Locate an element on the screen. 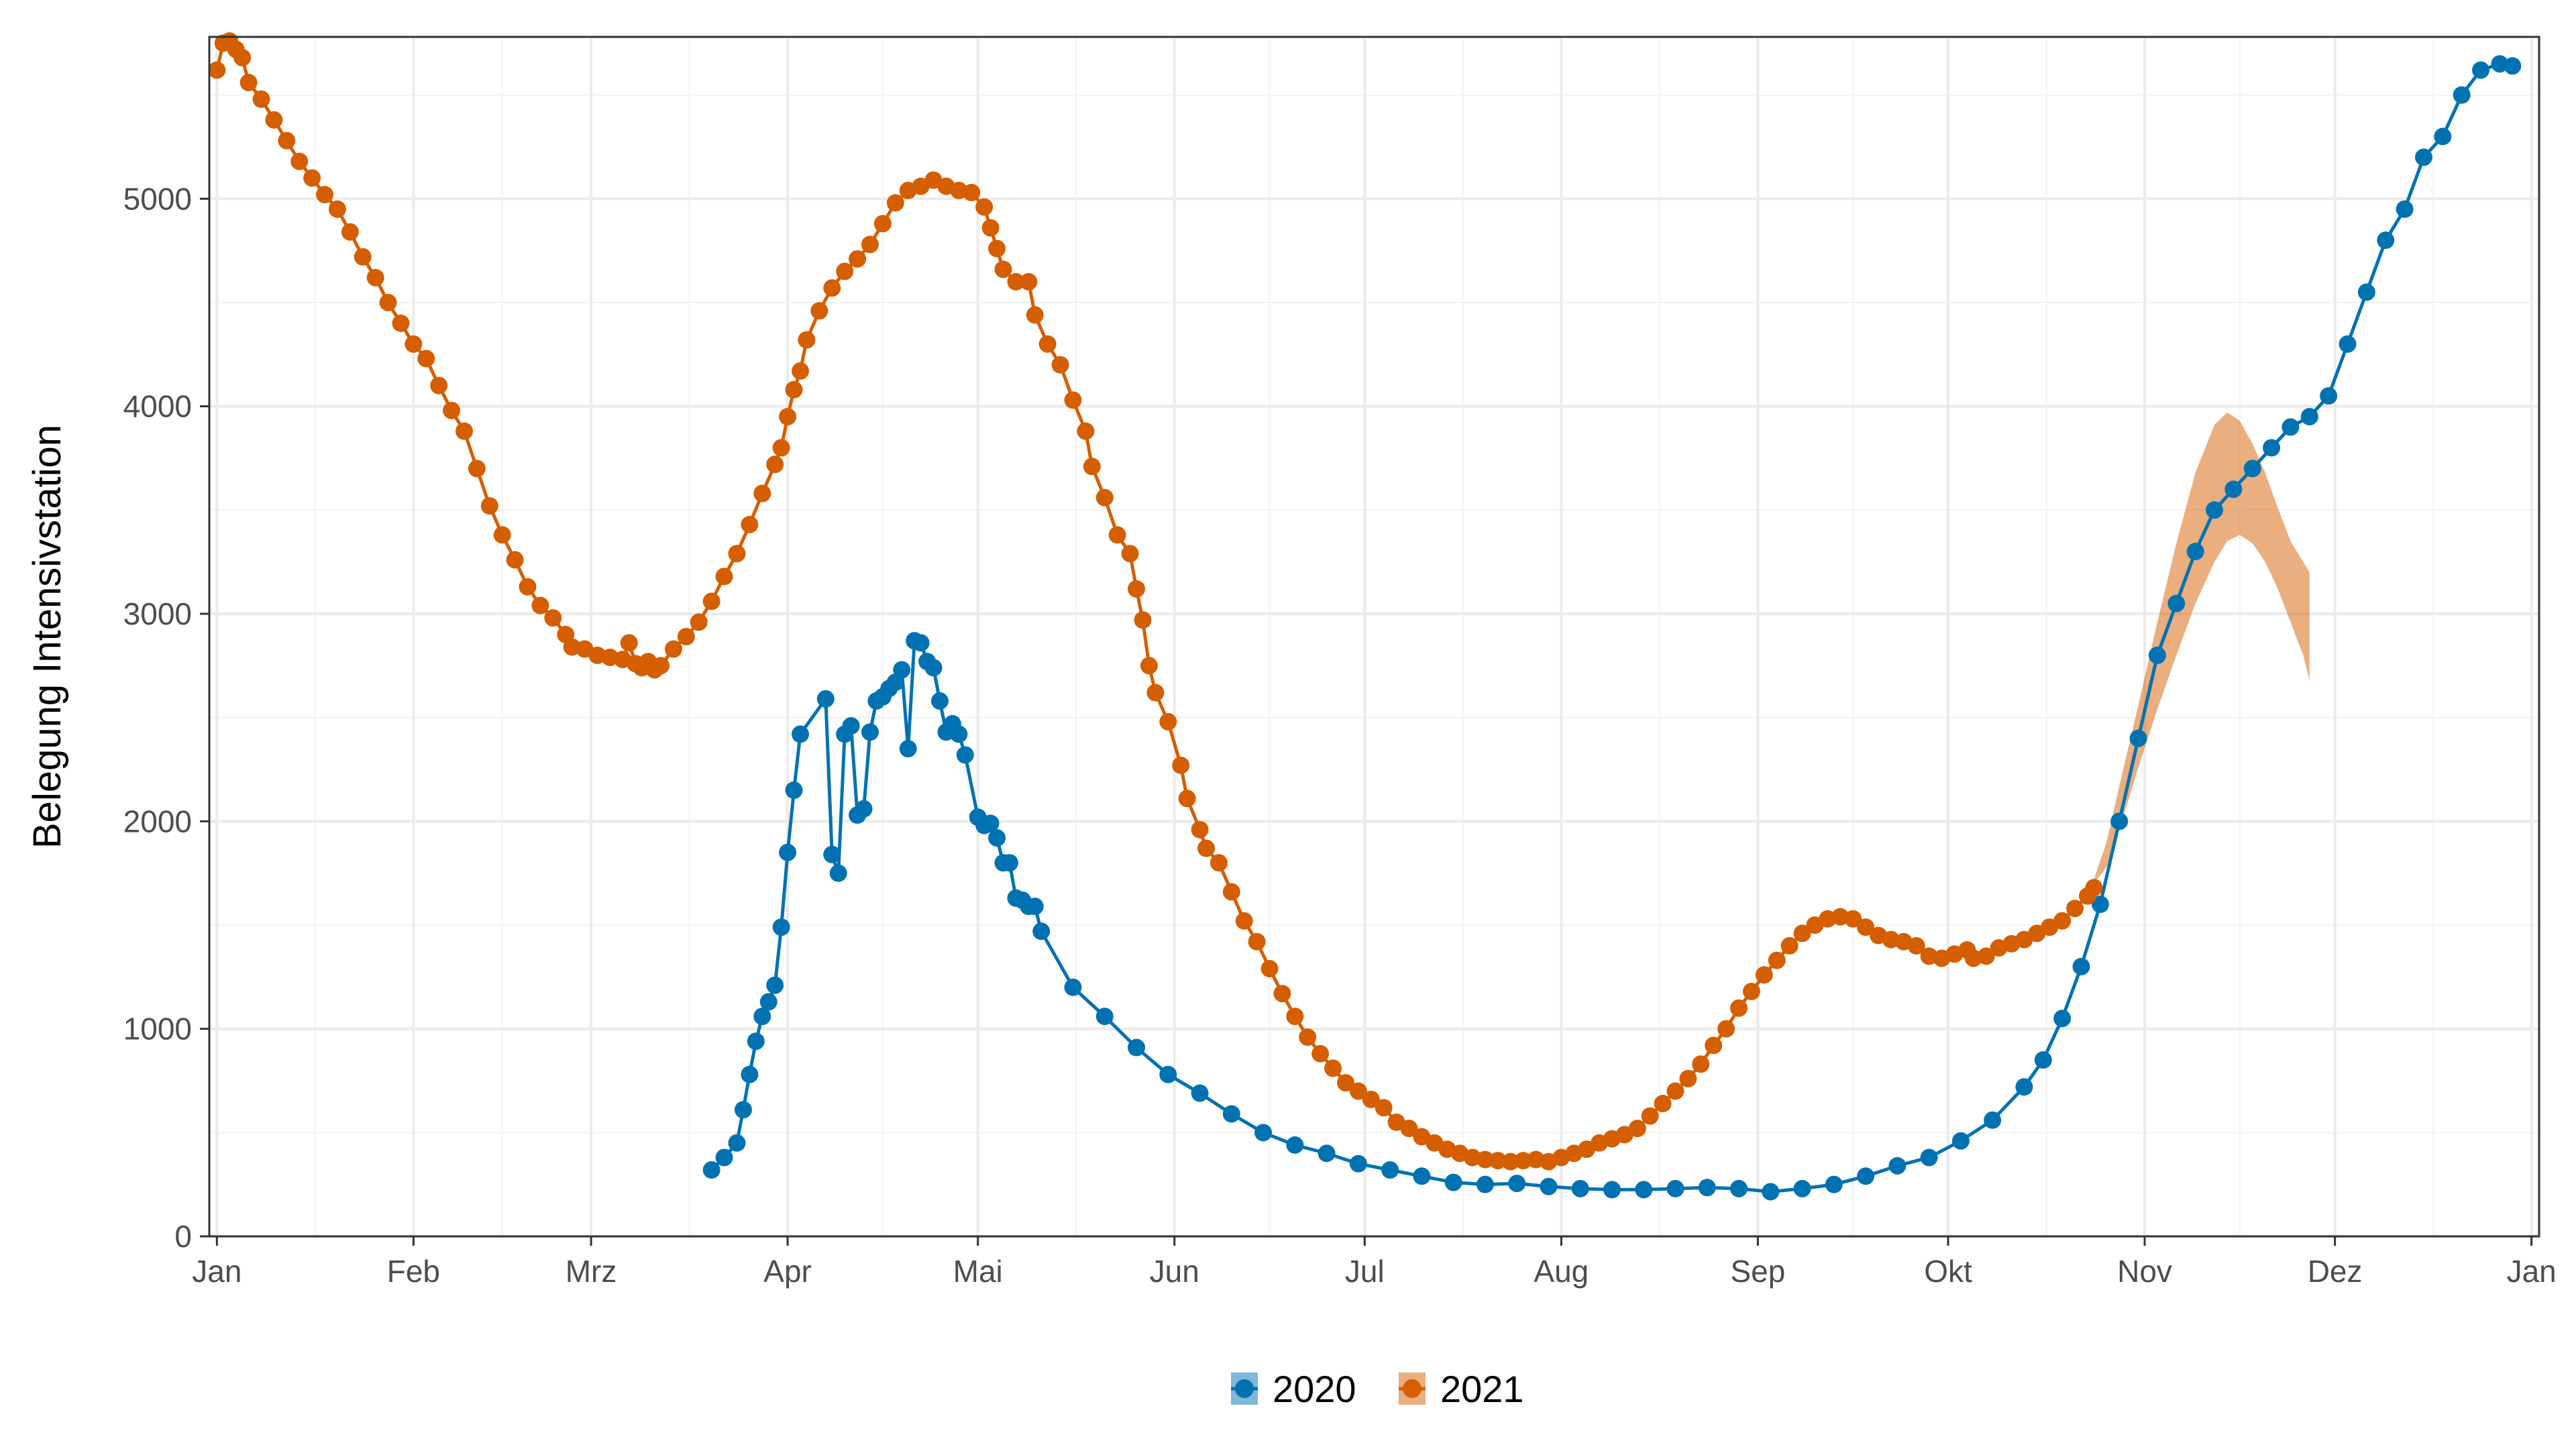 This screenshot has width=2576, height=1449. legend-label-2021: 2021 is located at coordinates (1482, 1389).